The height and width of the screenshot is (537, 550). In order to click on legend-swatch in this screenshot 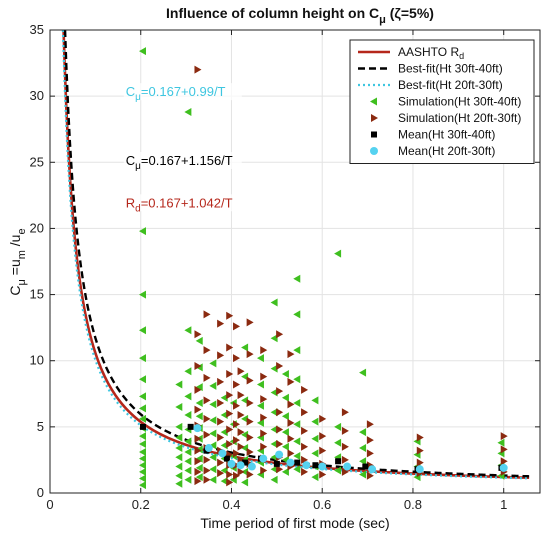, I will do `click(374, 151)`.